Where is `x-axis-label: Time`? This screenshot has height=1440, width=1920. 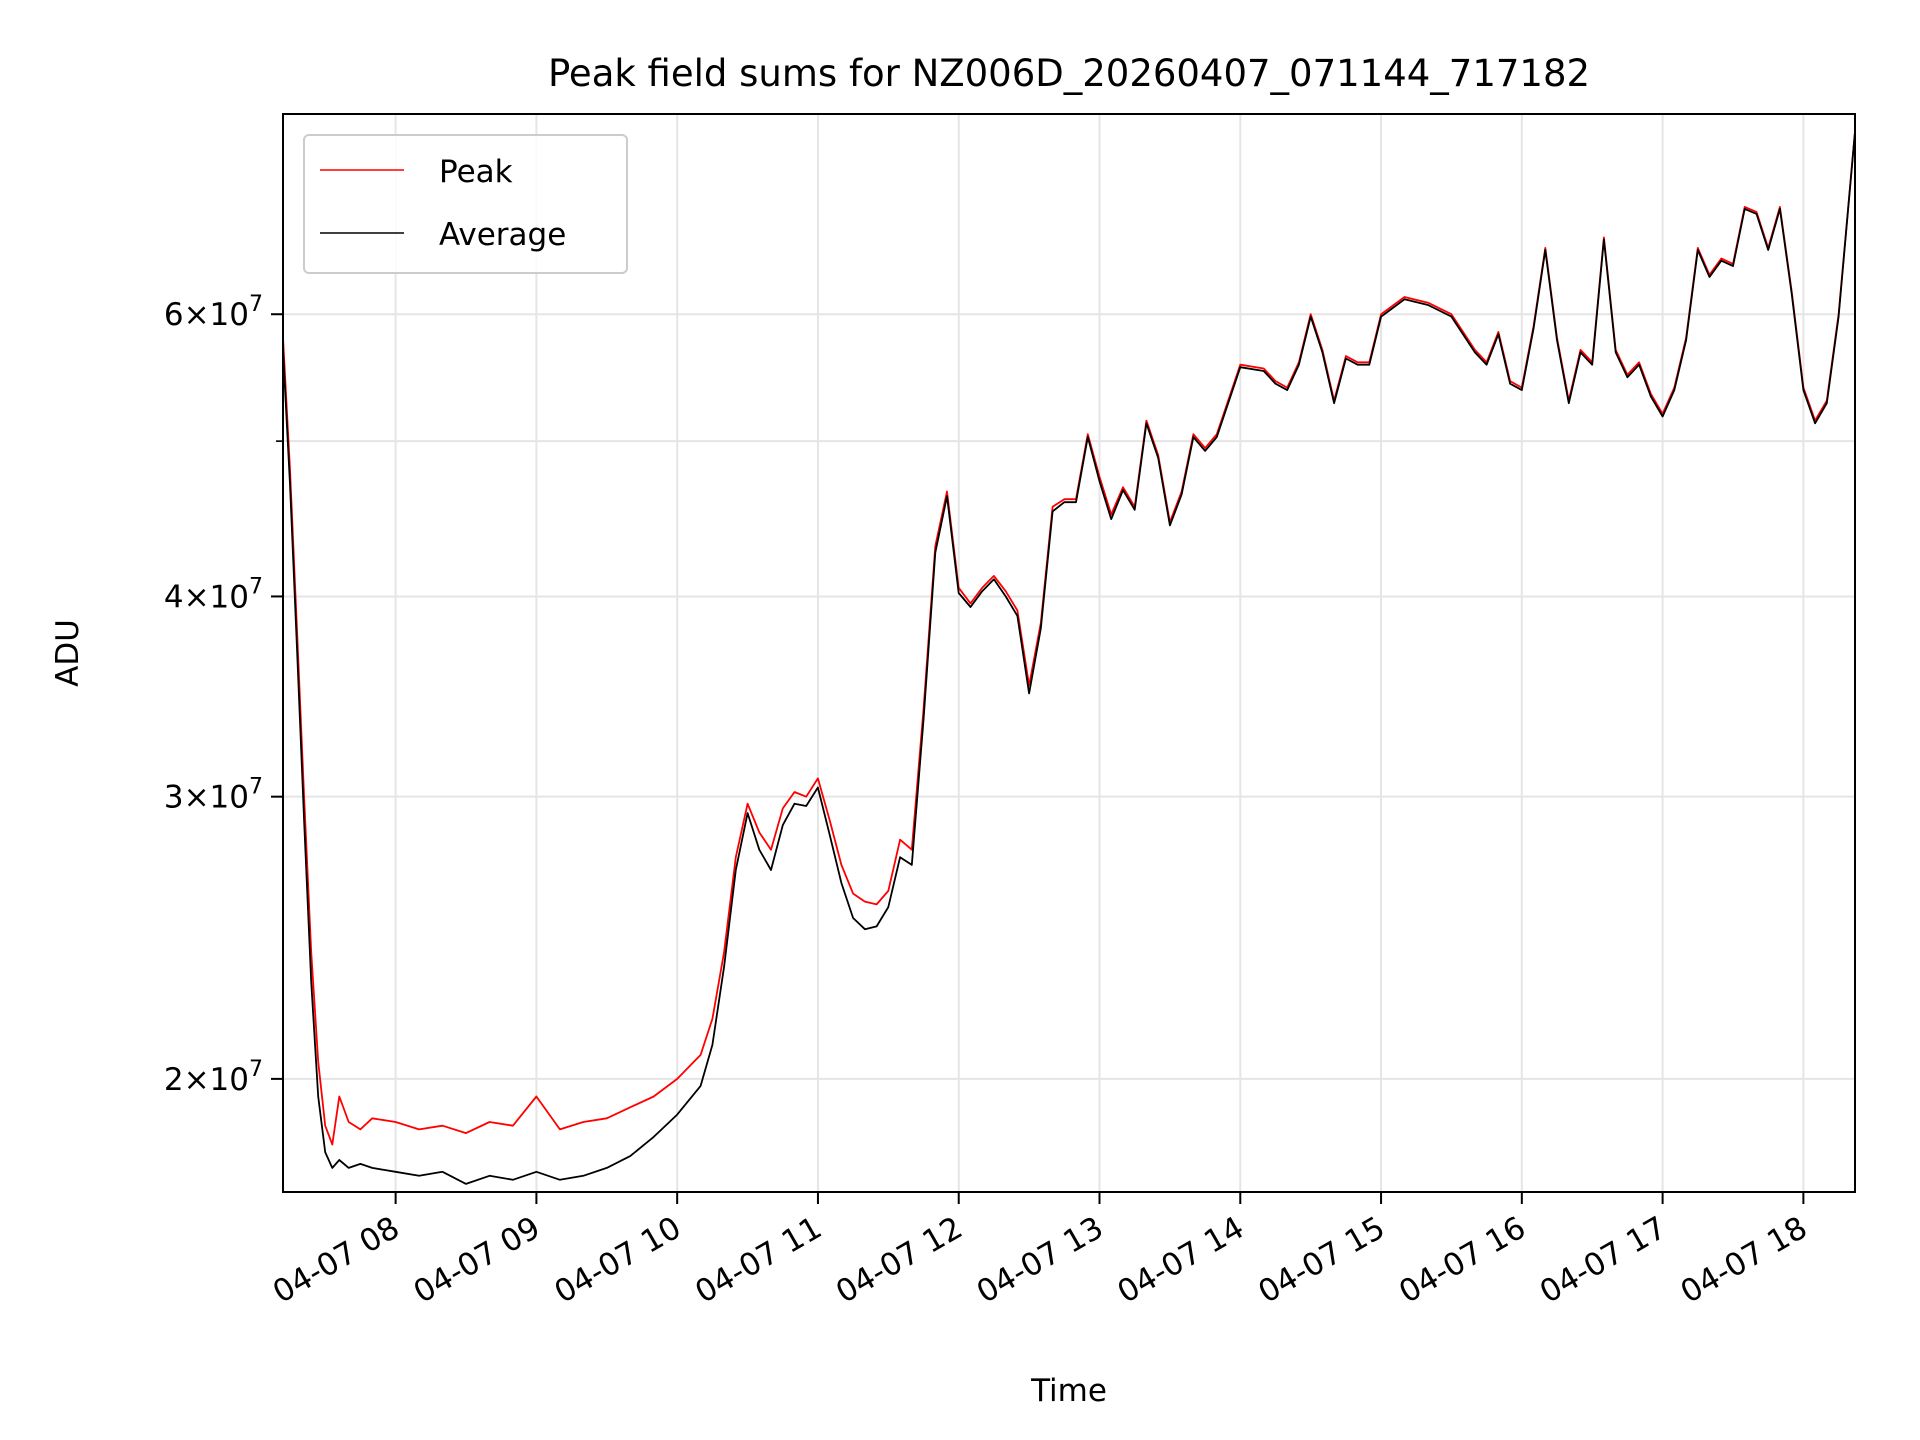
x-axis-label: Time is located at coordinates (1068, 1391).